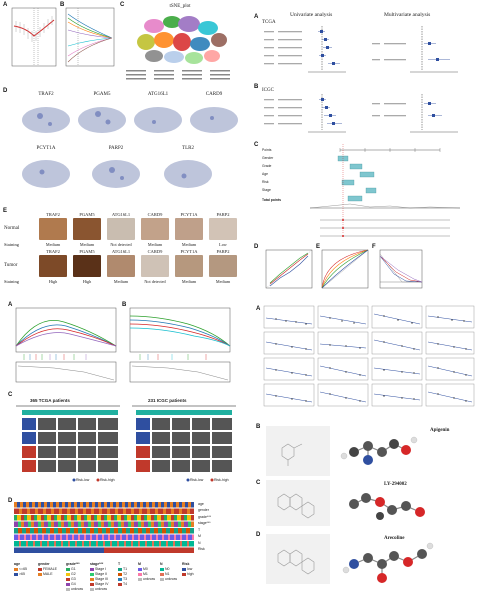 The image size is (480, 596). What do you see at coordinates (143, 574) in the screenshot?
I see `legend-entry: M1` at bounding box center [143, 574].